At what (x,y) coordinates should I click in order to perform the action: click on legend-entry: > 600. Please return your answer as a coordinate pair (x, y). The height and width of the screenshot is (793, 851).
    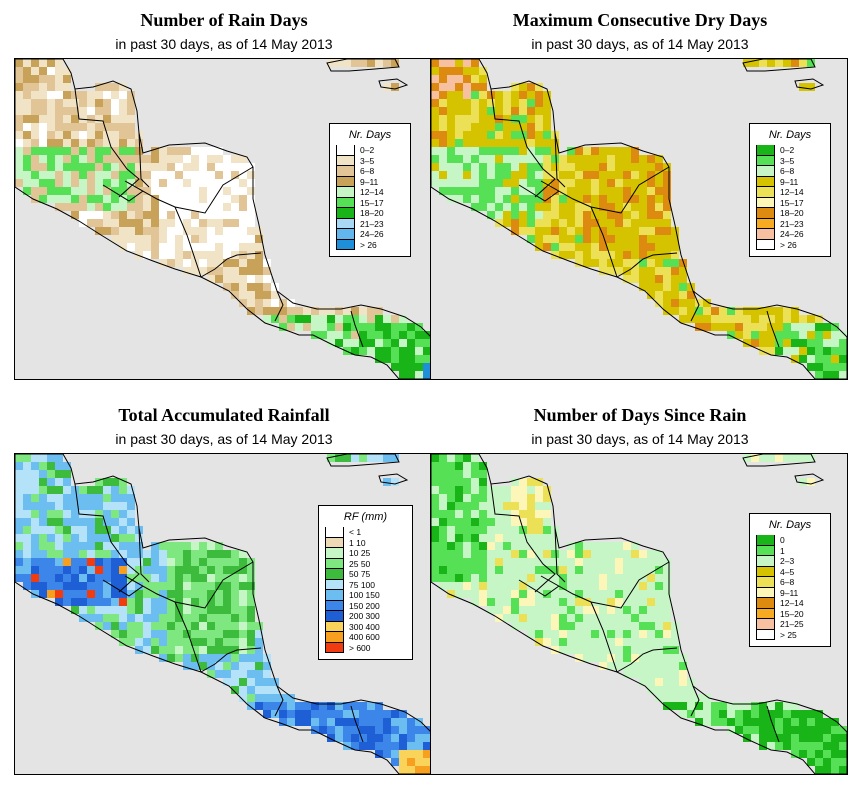
    Looking at the image, I should click on (365, 647).